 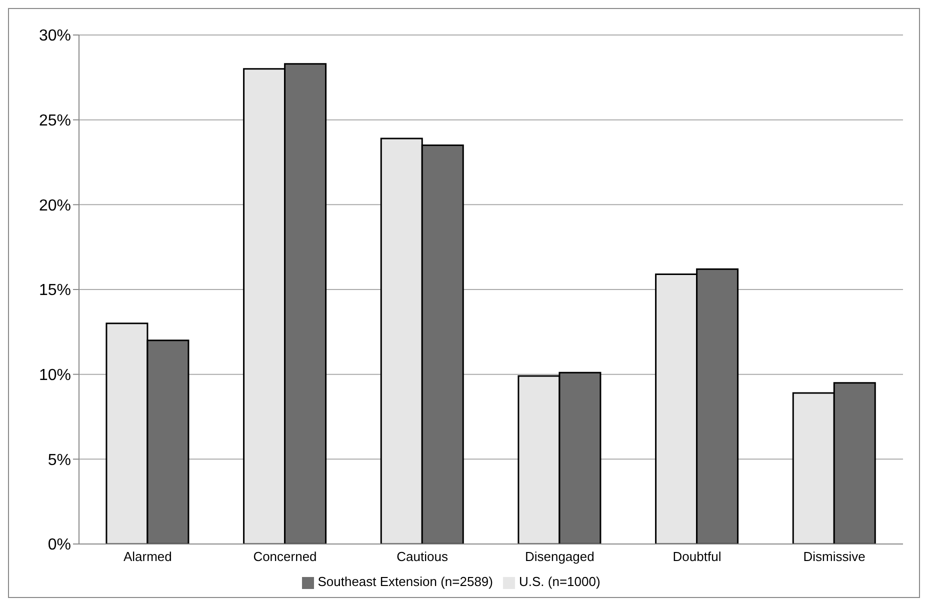 What do you see at coordinates (59, 460) in the screenshot?
I see `y-tick-label: 5%` at bounding box center [59, 460].